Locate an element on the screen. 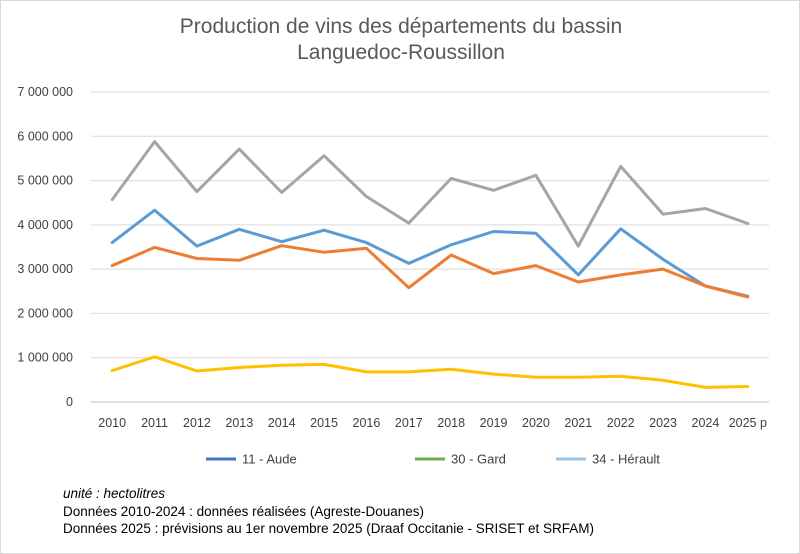  y-tick-label: 5 000 000 is located at coordinates (45, 181).